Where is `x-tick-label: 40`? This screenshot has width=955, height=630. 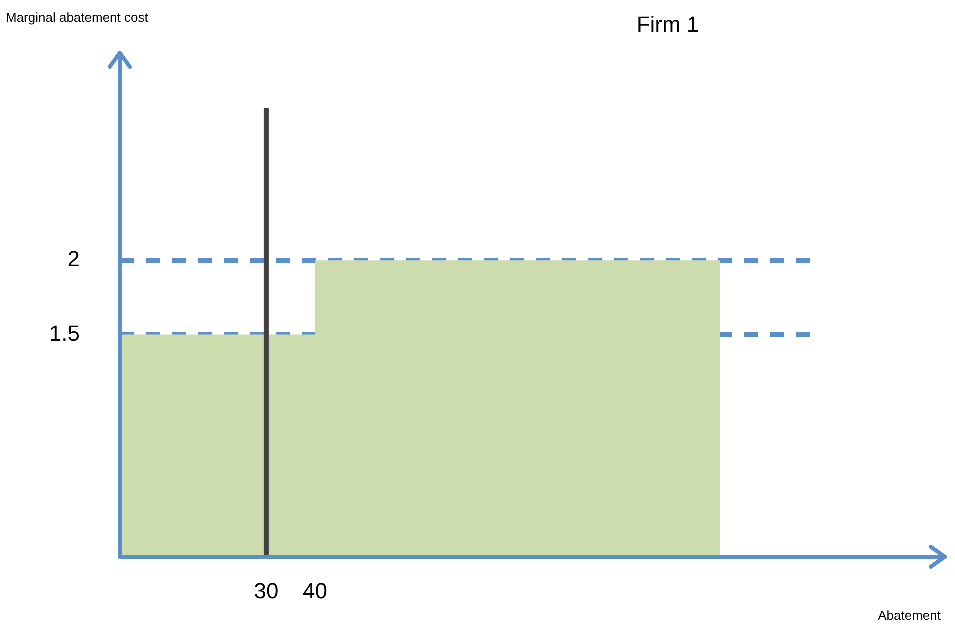
x-tick-label: 40 is located at coordinates (315, 591).